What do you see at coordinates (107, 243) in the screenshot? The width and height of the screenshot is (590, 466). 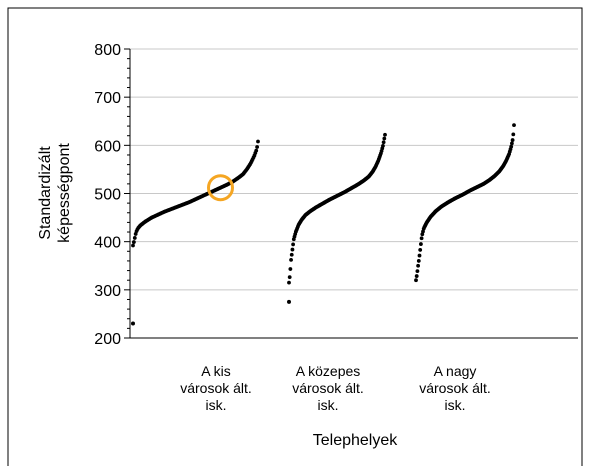 I see `y-tick-label-400: 400` at bounding box center [107, 243].